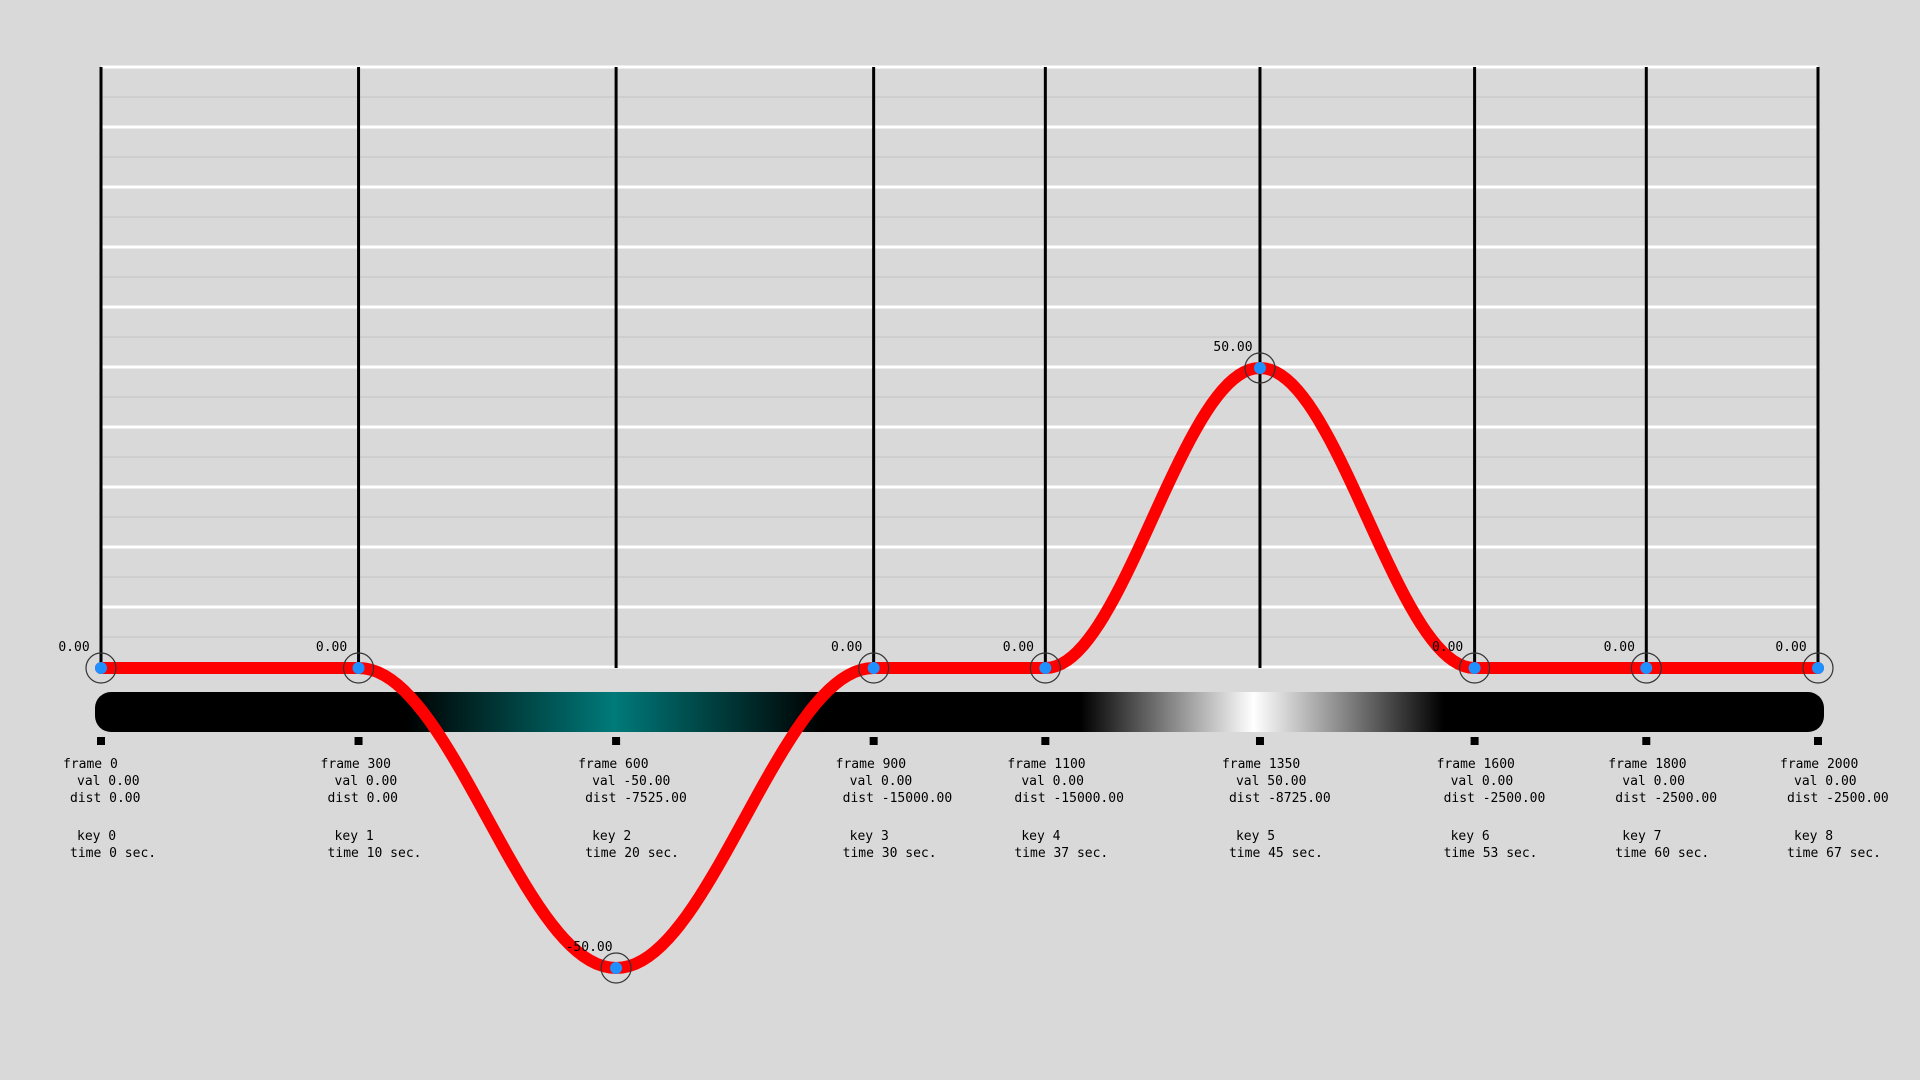 The width and height of the screenshot is (1920, 1080). I want to click on value-label-2: -50.00, so click(589, 947).